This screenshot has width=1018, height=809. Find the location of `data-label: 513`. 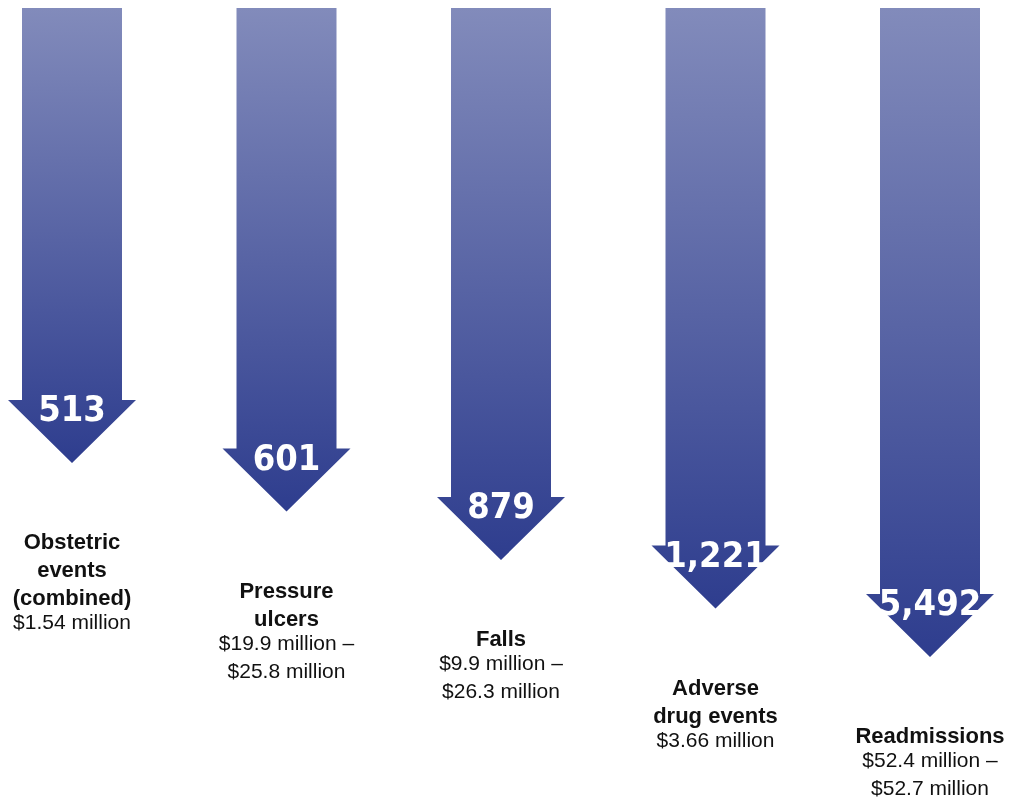

data-label: 513 is located at coordinates (72, 409).